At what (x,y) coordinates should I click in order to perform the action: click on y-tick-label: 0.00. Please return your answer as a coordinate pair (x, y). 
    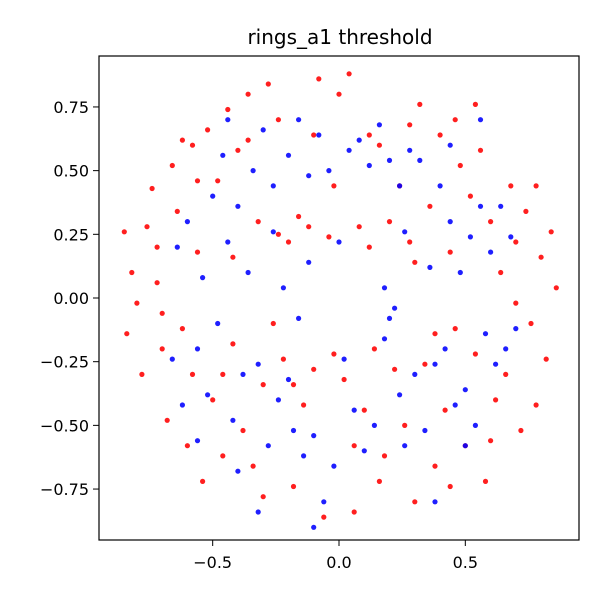
    Looking at the image, I should click on (71, 298).